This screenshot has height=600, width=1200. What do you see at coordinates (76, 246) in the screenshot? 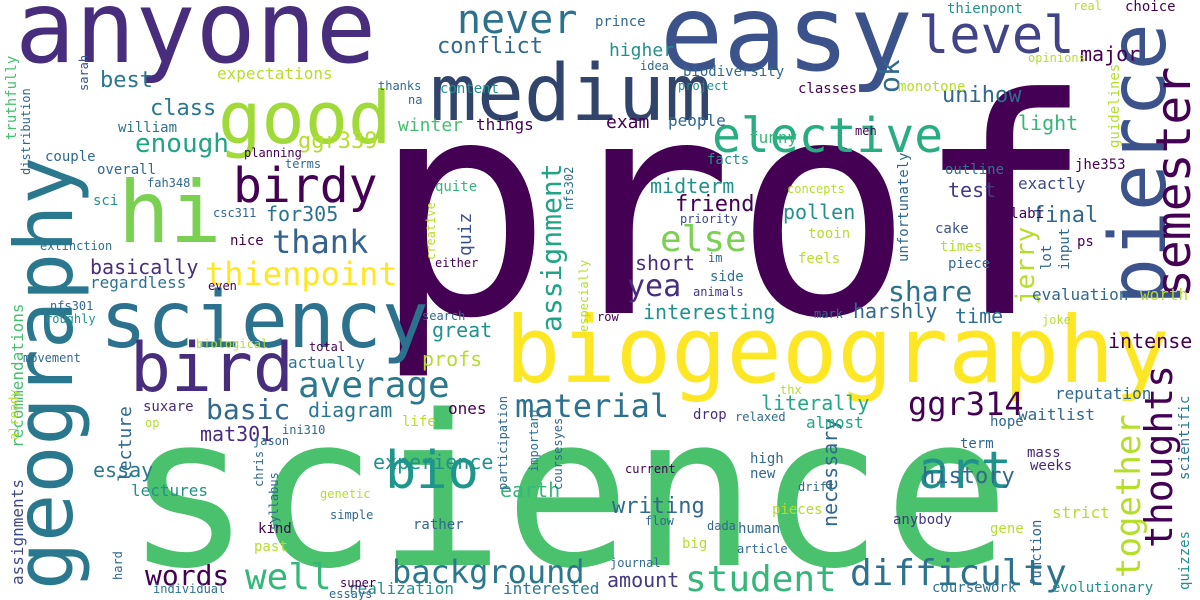
I see `word-extinction: extinction` at bounding box center [76, 246].